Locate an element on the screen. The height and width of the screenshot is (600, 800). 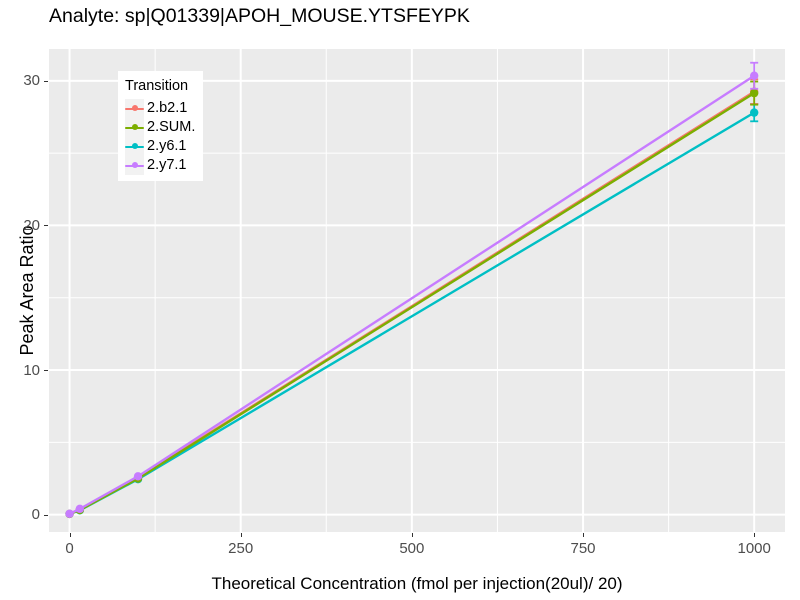
x-tick-label: 1000 is located at coordinates (754, 548).